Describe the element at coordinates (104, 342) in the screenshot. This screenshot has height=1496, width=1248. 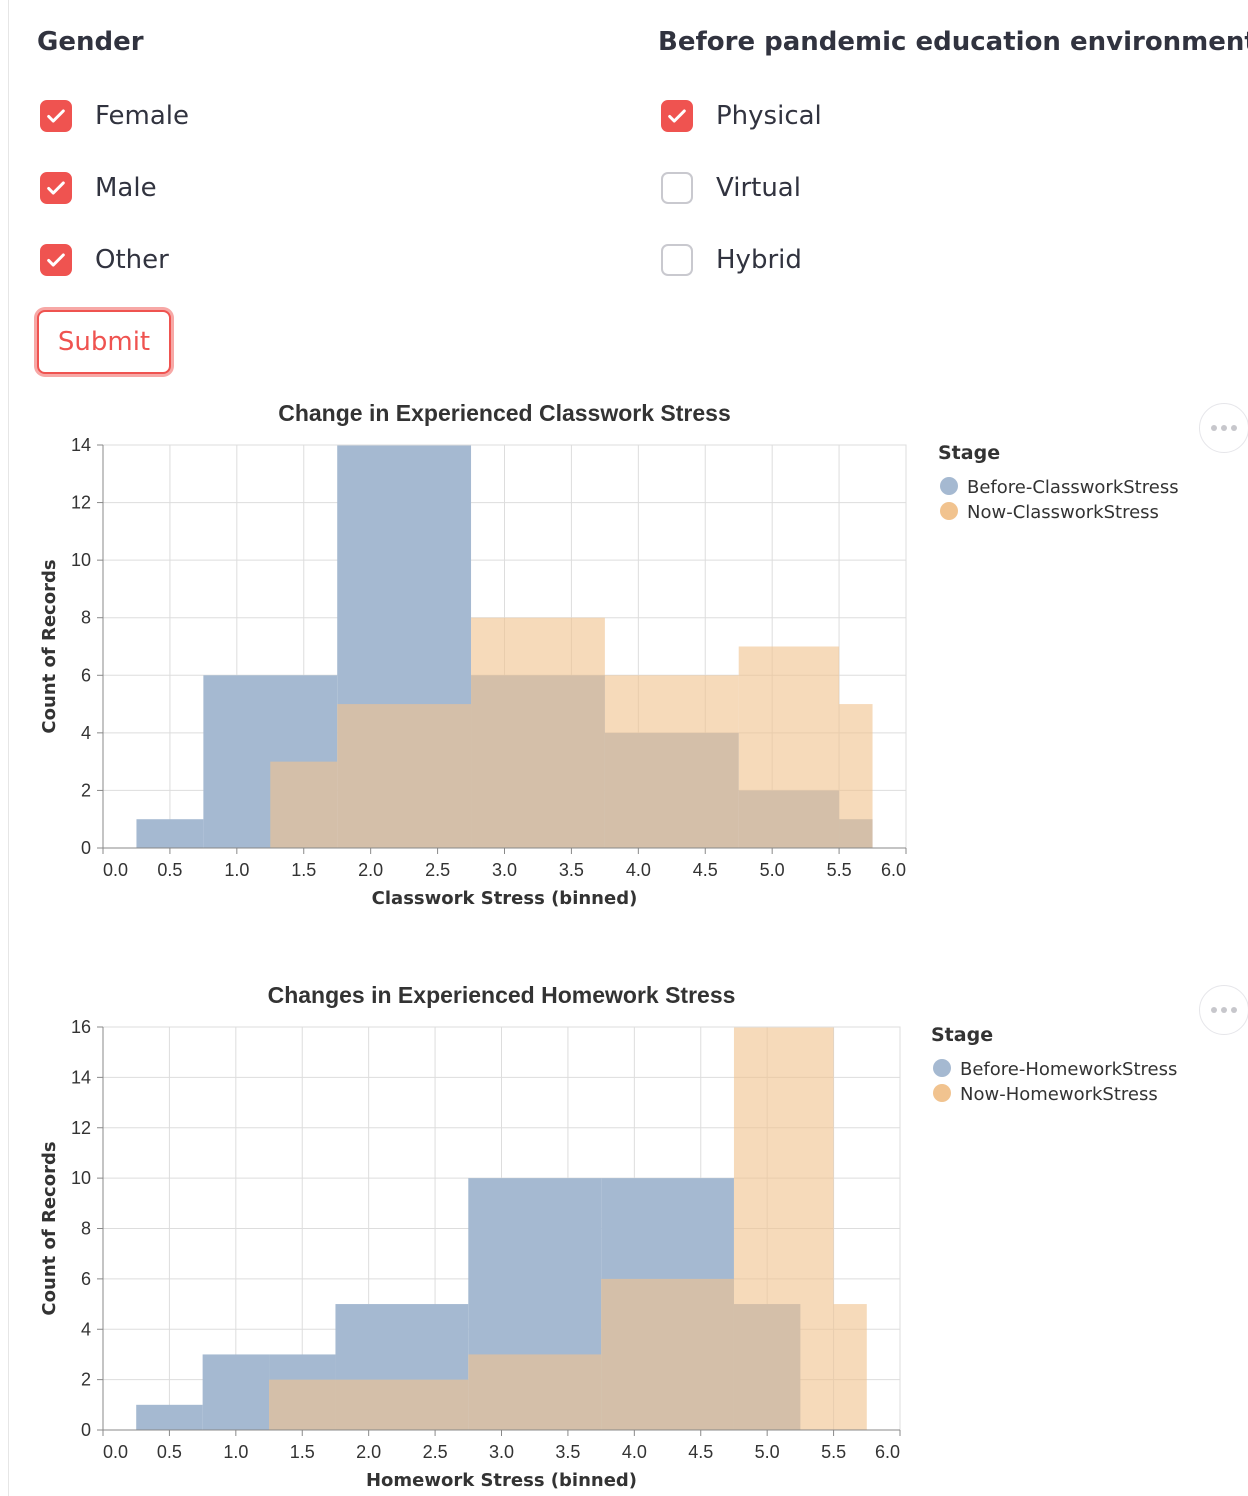
I see `submit-button: Submit` at that location.